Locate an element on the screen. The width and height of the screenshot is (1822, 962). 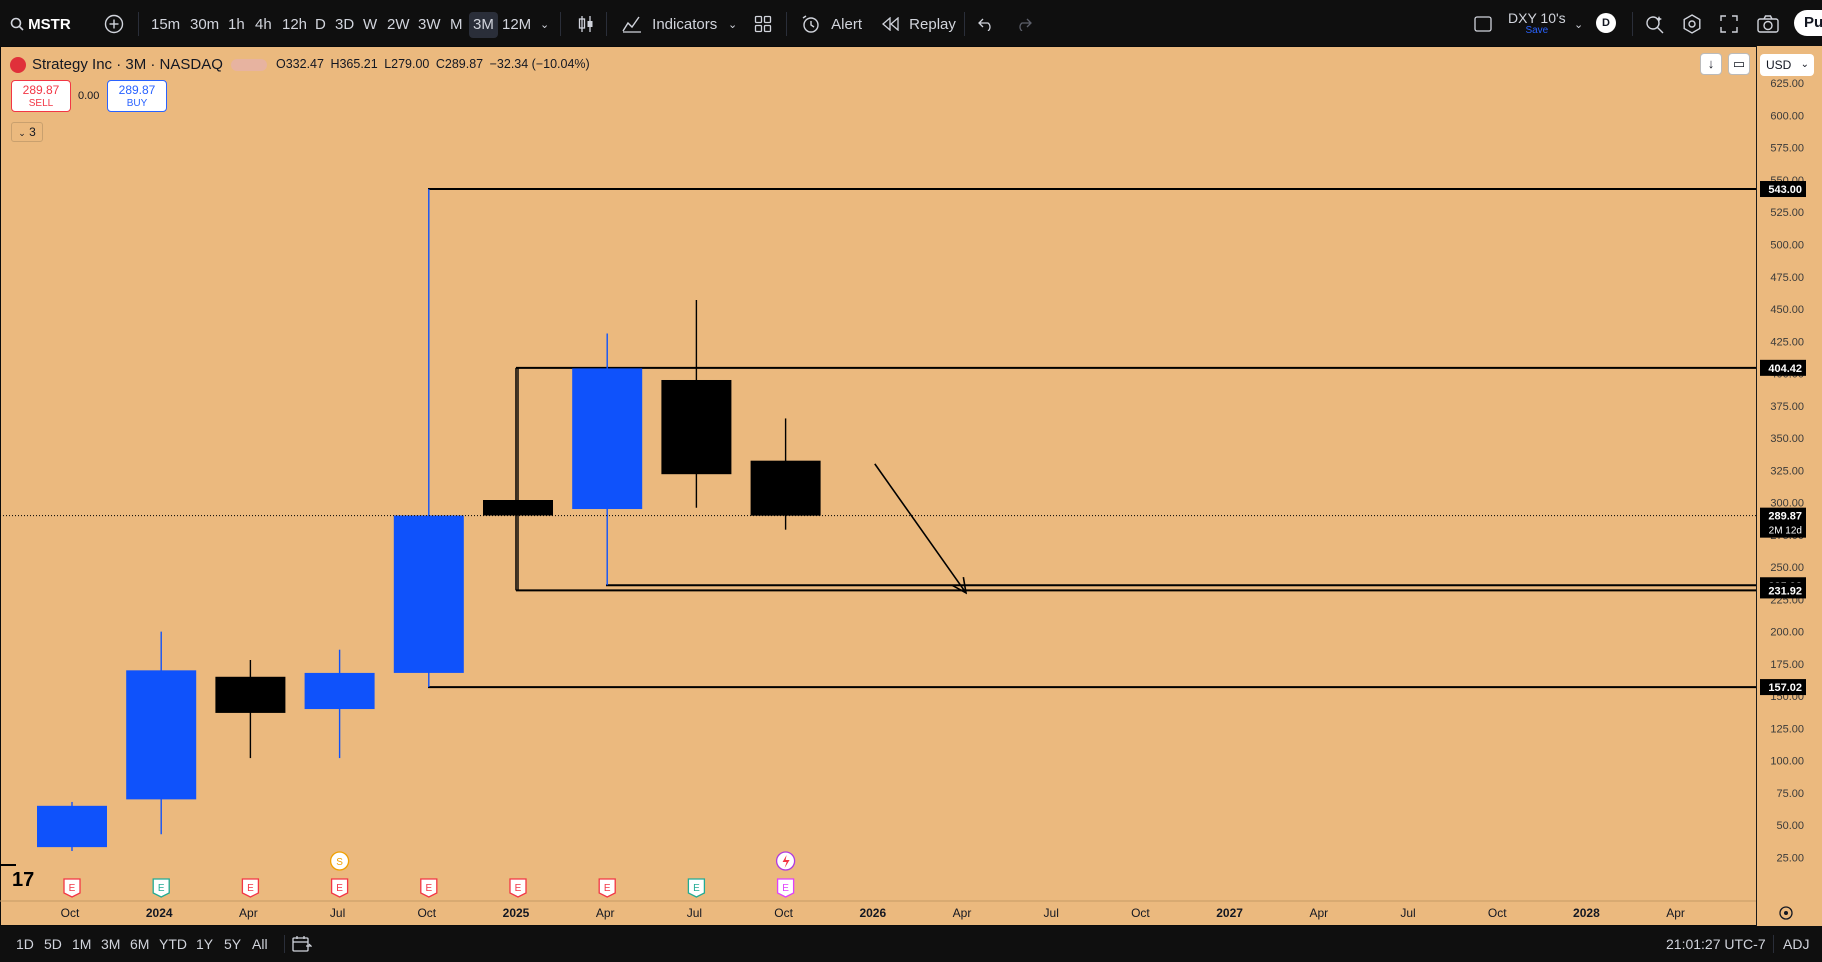
tf-12m: 12M is located at coordinates (517, 24).